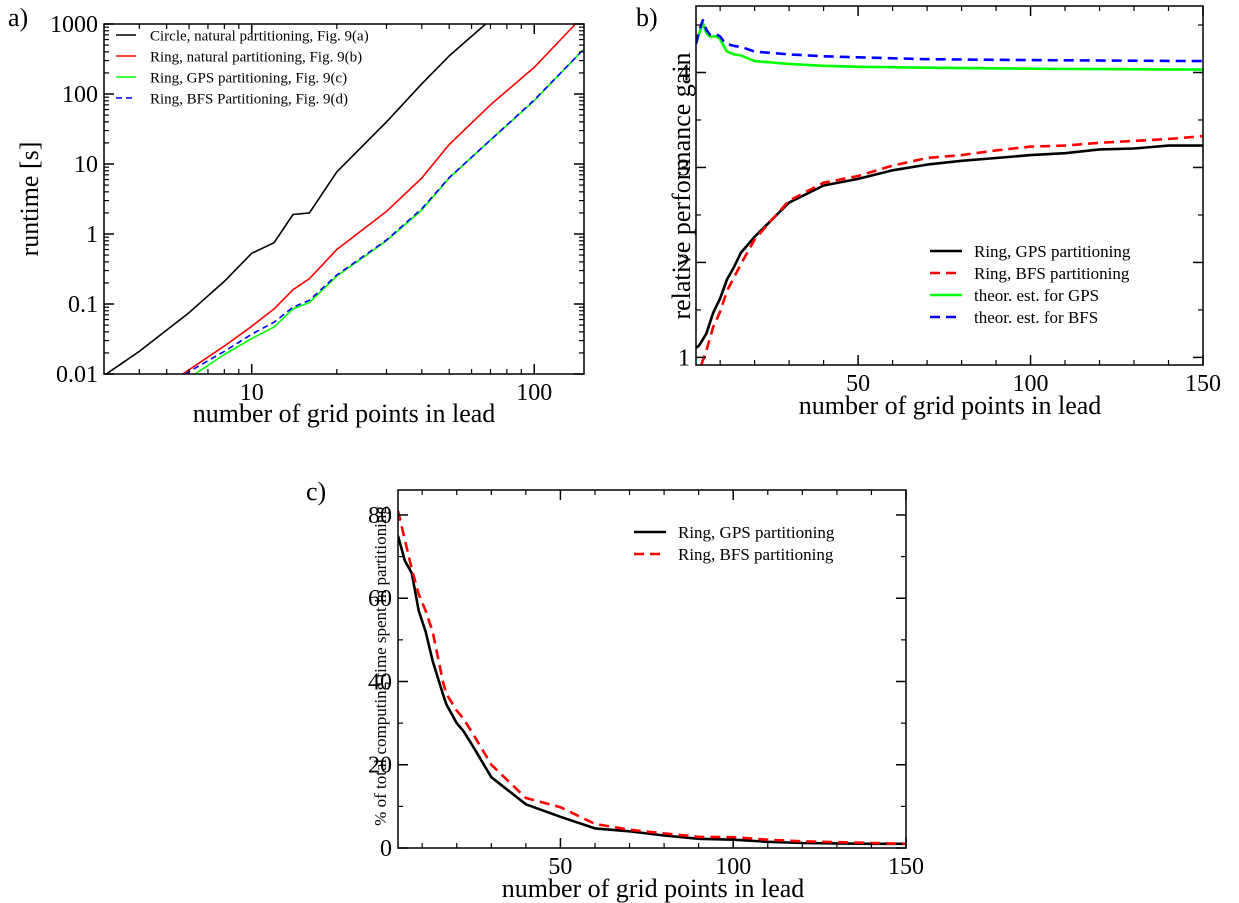  Describe the element at coordinates (733, 867) in the screenshot. I see `x-tick-label-c-1: 100` at that location.